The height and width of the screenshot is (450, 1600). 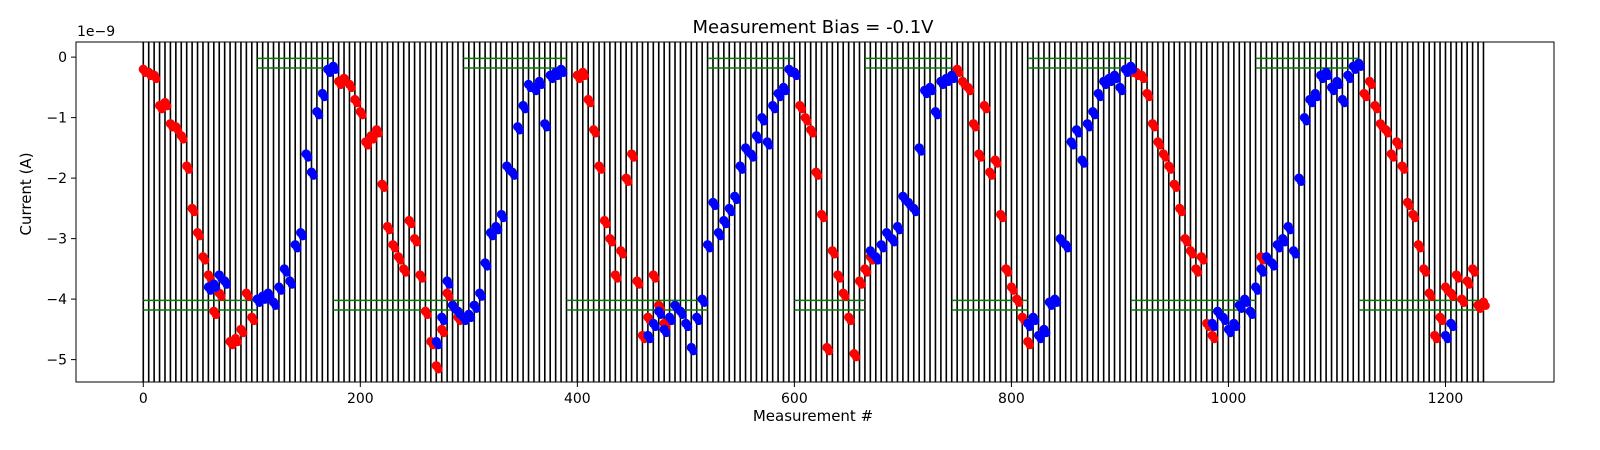 What do you see at coordinates (56, 179) in the screenshot?
I see `y-tick-label: −2` at bounding box center [56, 179].